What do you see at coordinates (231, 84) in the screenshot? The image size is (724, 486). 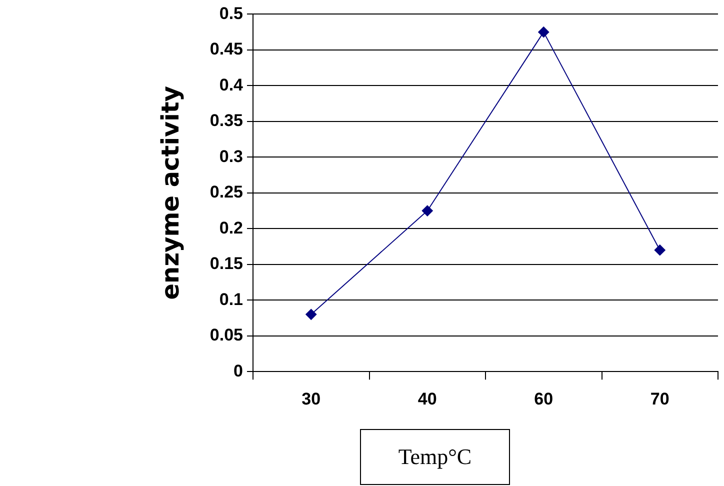 I see `y-tick-label: 0.4` at bounding box center [231, 84].